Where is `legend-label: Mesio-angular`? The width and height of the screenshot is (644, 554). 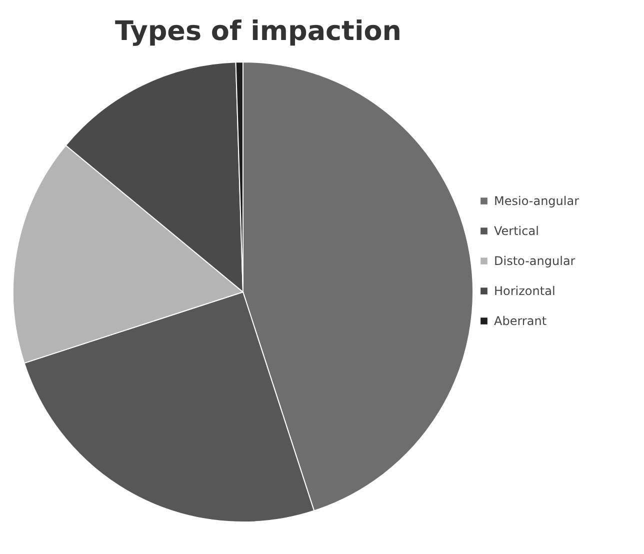 legend-label: Mesio-angular is located at coordinates (537, 201).